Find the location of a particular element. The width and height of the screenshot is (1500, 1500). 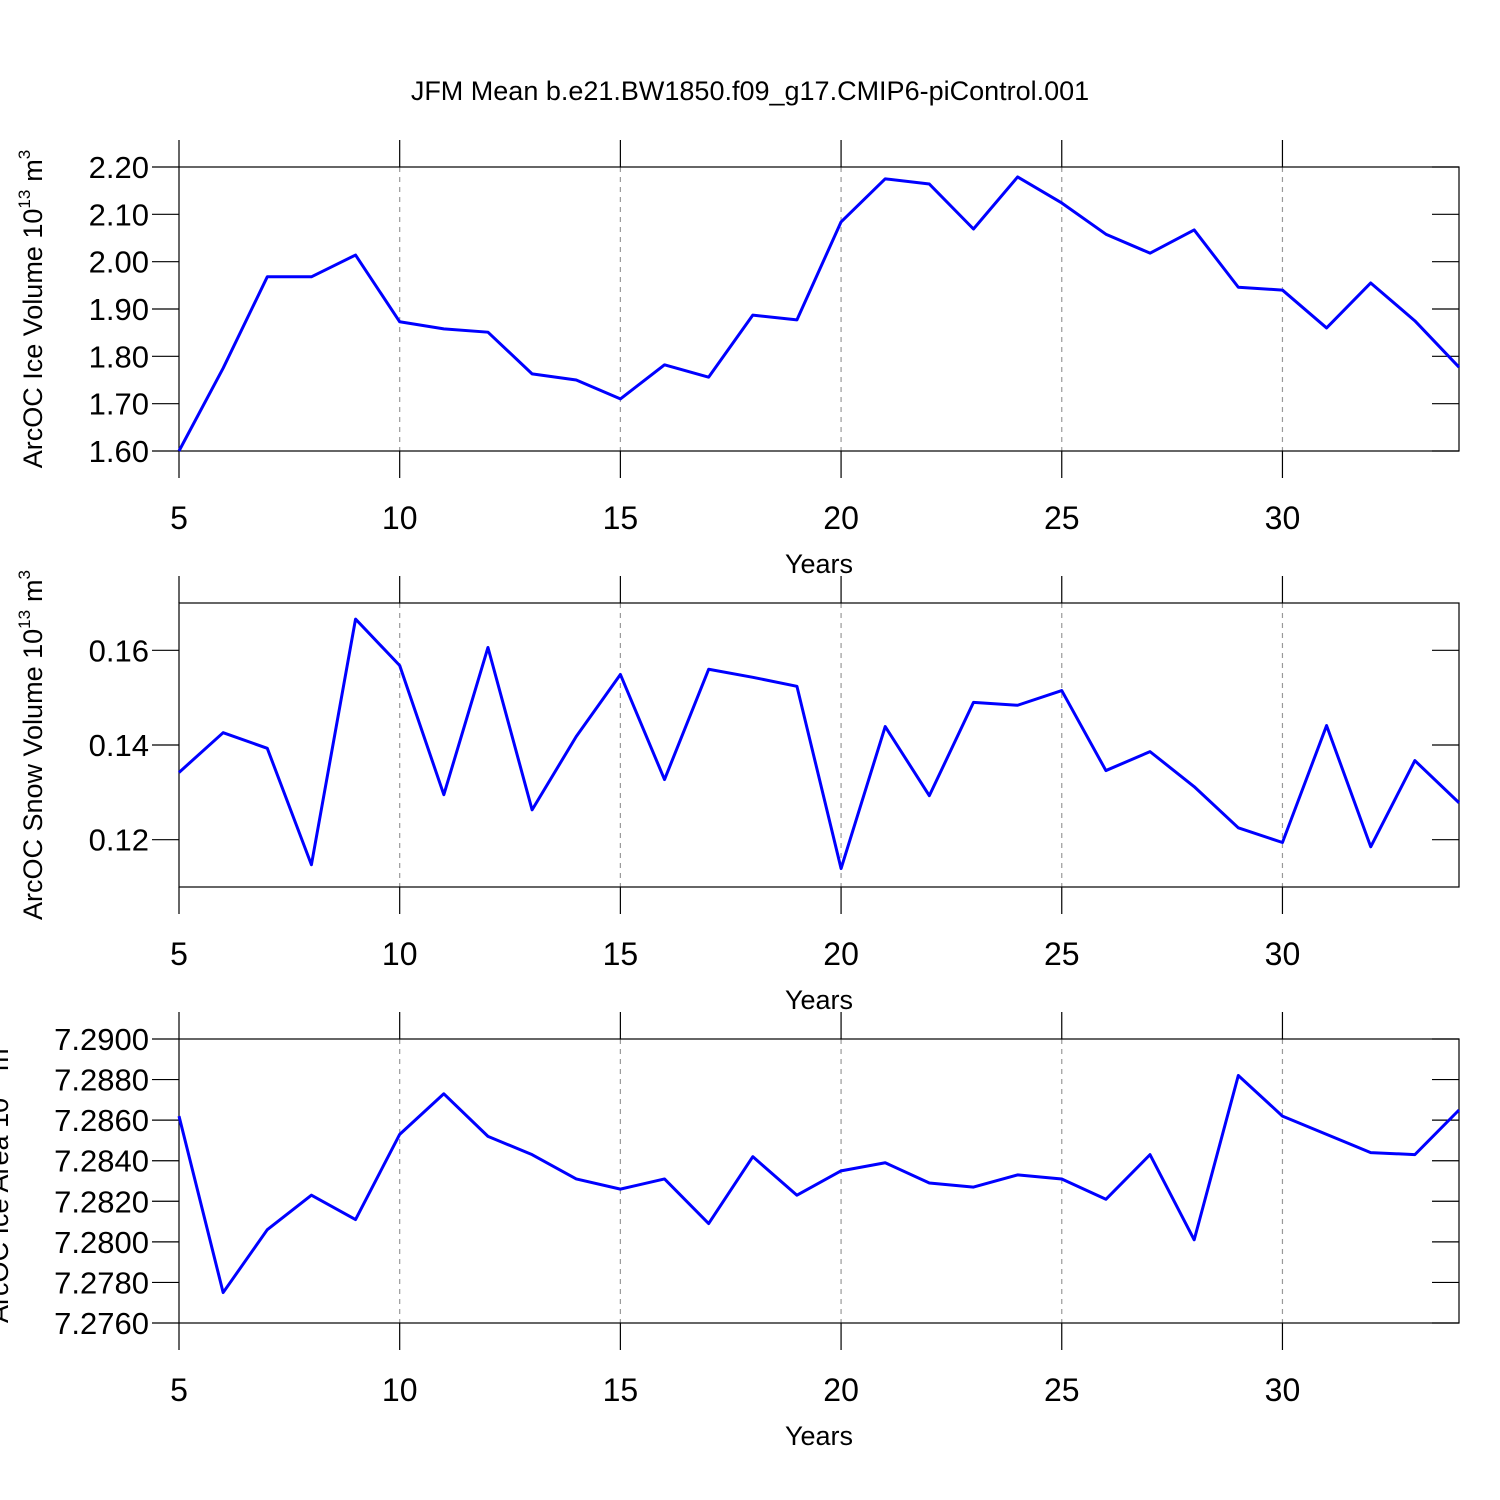

y-tick-label: 2.00 is located at coordinates (119, 262).